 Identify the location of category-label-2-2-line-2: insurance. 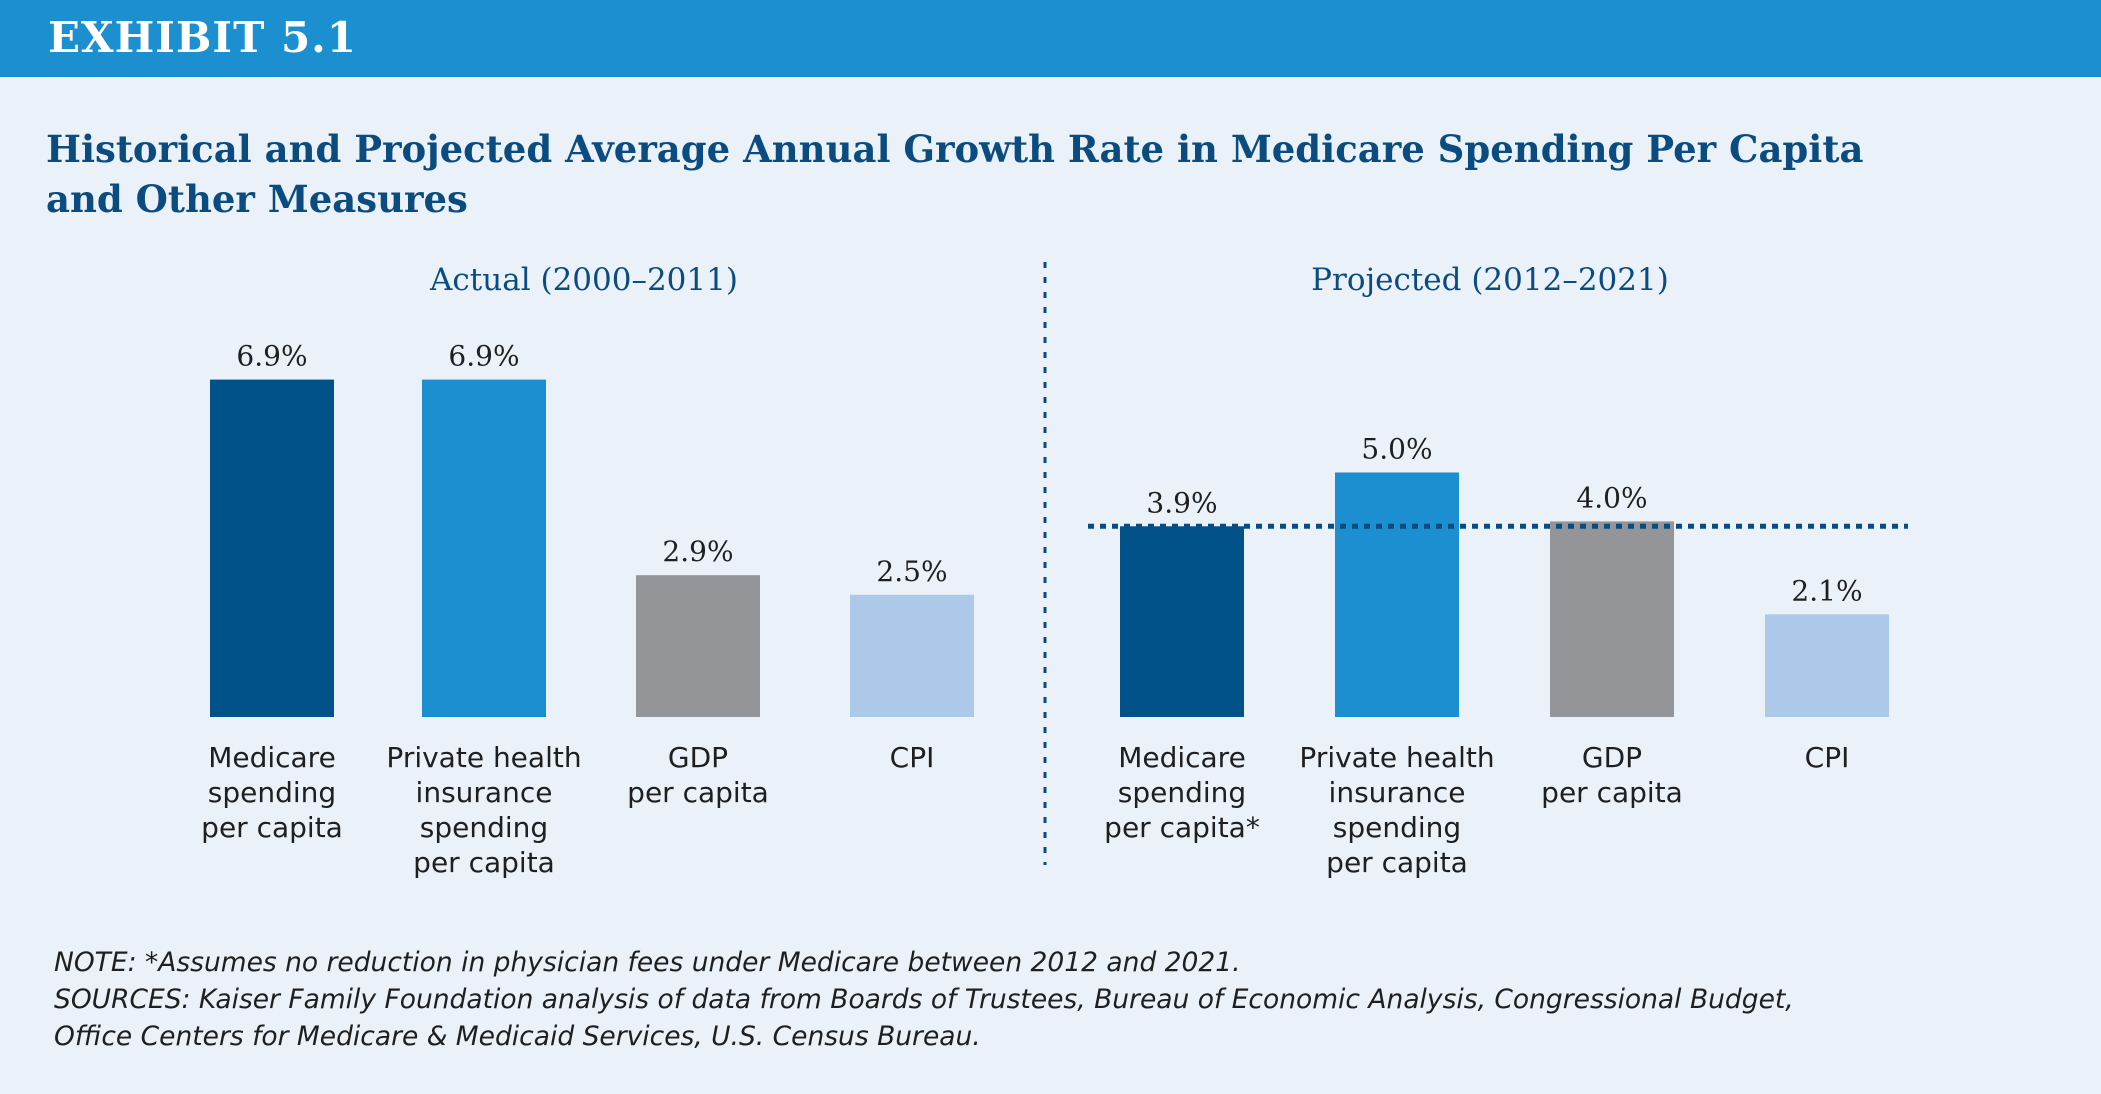
(1397, 792).